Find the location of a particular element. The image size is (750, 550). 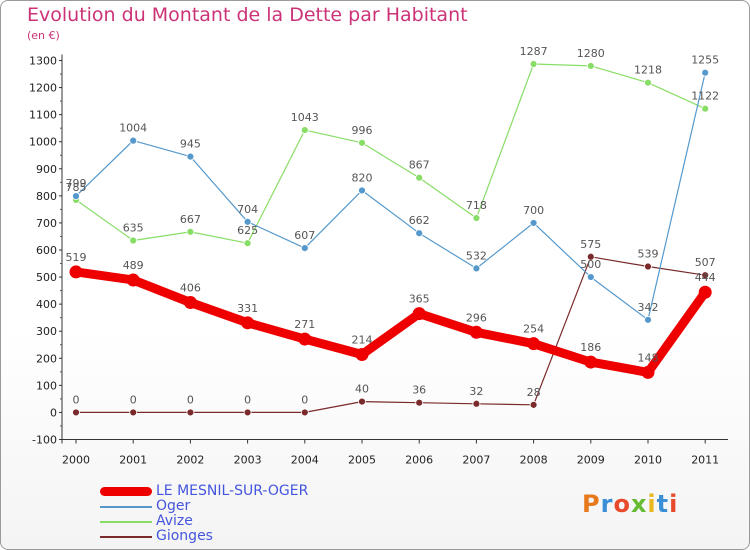

y-tick-label: 0 is located at coordinates (53, 412).